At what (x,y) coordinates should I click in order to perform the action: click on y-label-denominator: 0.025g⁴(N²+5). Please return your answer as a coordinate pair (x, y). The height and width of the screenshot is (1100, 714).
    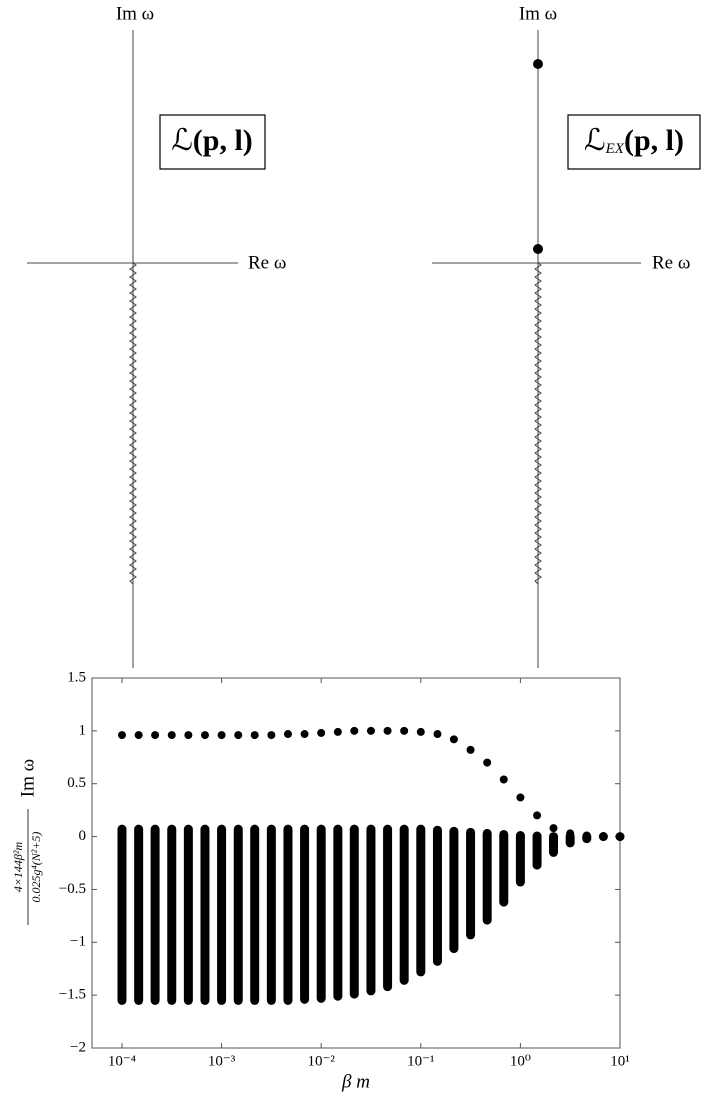
    Looking at the image, I should click on (36, 867).